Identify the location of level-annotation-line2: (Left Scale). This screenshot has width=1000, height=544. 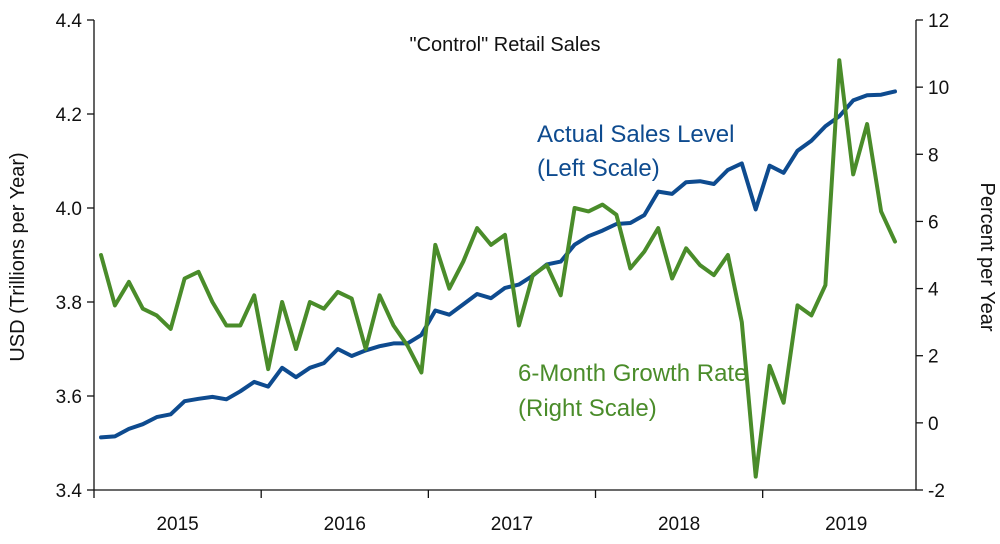
(598, 168).